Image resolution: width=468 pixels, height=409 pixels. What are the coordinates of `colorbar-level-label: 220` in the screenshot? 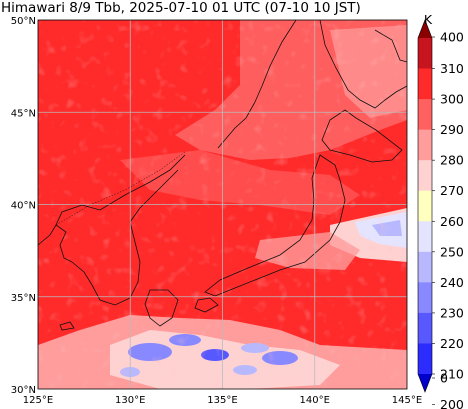 It's located at (452, 343).